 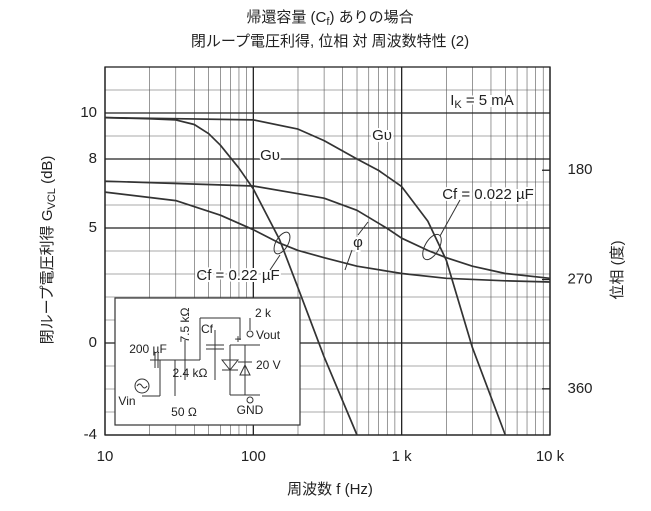 What do you see at coordinates (250, 410) in the screenshot?
I see `inset-label: GND` at bounding box center [250, 410].